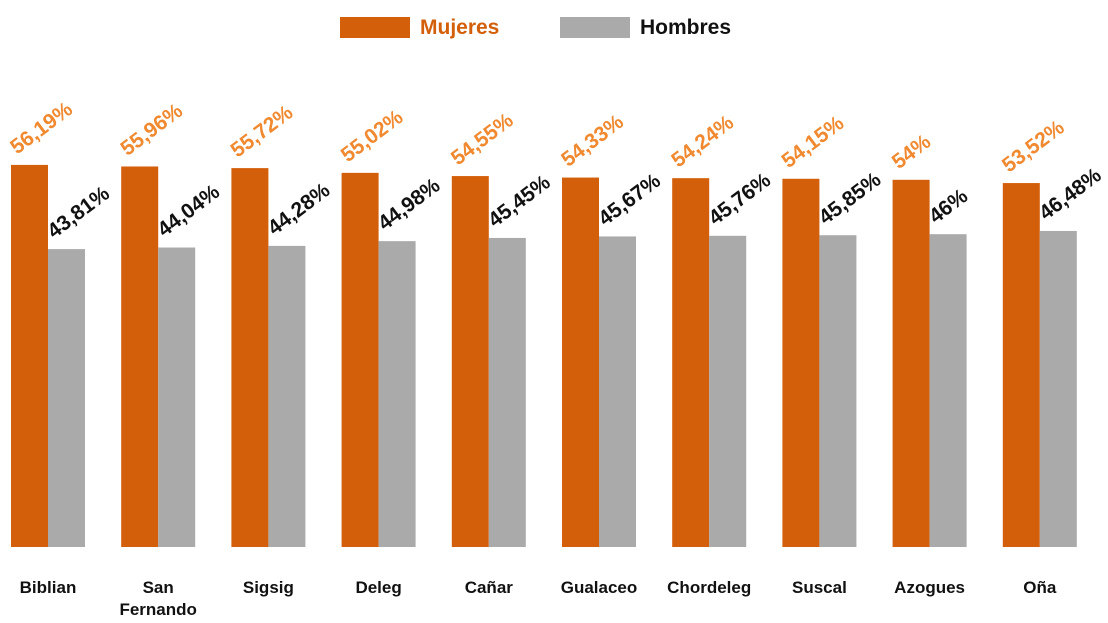 This screenshot has height=623, width=1108. I want to click on legend-label: Hombres, so click(685, 27).